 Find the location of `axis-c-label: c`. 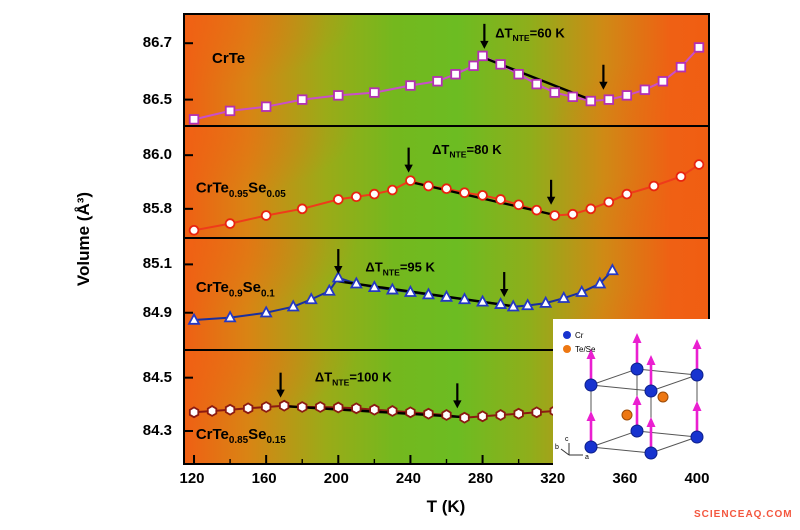

axis-c-label: c is located at coordinates (567, 439).